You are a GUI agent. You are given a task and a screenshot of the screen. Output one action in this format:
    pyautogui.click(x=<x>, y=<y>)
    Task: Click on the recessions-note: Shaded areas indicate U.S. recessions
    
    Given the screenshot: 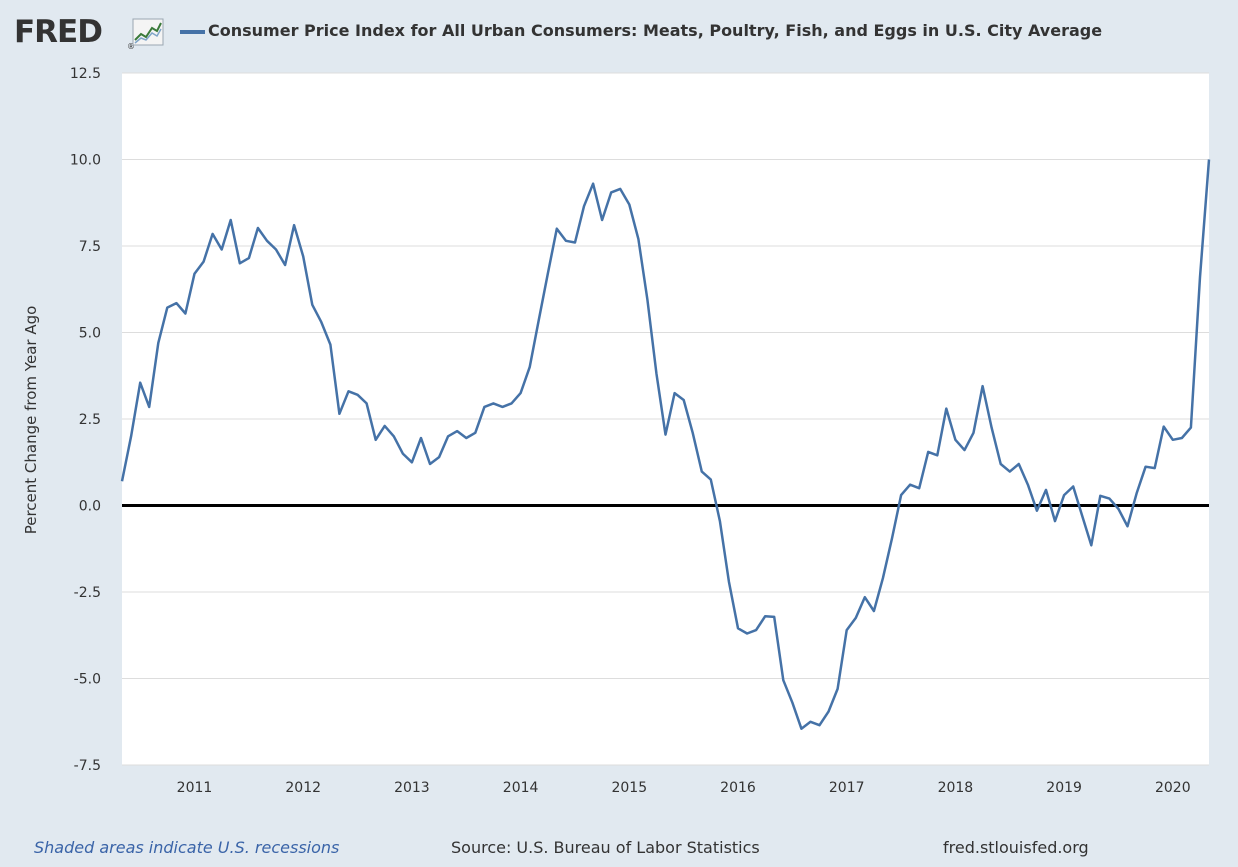 What is the action you would take?
    pyautogui.click(x=187, y=847)
    